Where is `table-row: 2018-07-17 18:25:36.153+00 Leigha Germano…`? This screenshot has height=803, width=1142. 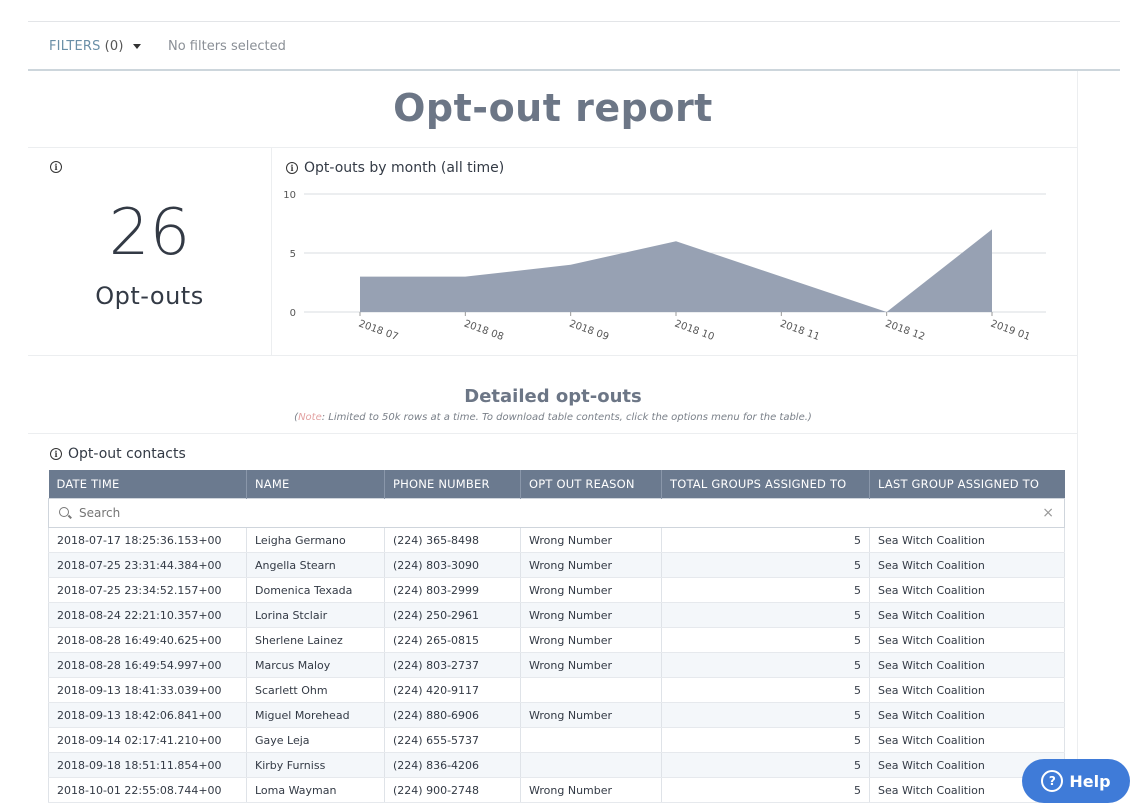
table-row: 2018-07-17 18:25:36.153+00 Leigha Germano… is located at coordinates (556, 540).